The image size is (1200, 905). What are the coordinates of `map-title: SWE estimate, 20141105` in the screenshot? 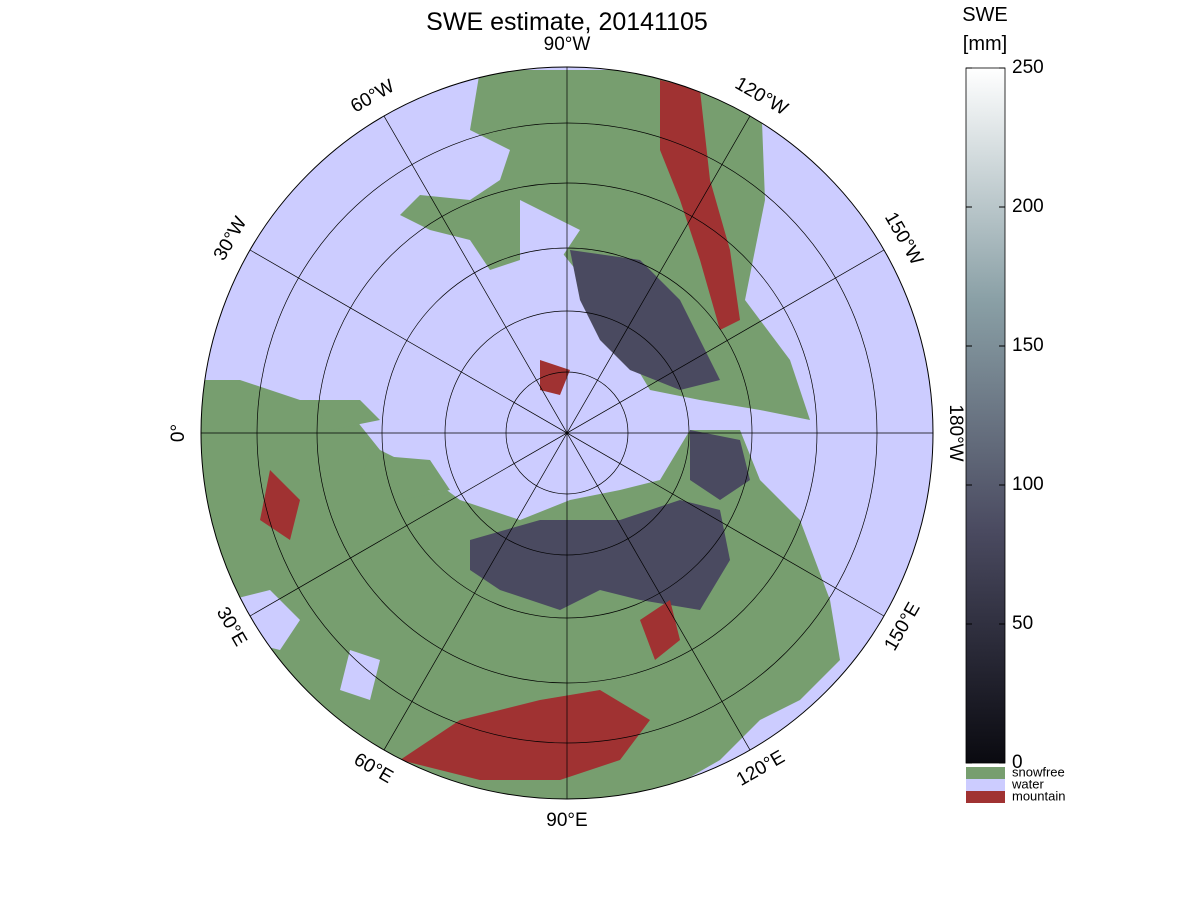 It's located at (567, 22).